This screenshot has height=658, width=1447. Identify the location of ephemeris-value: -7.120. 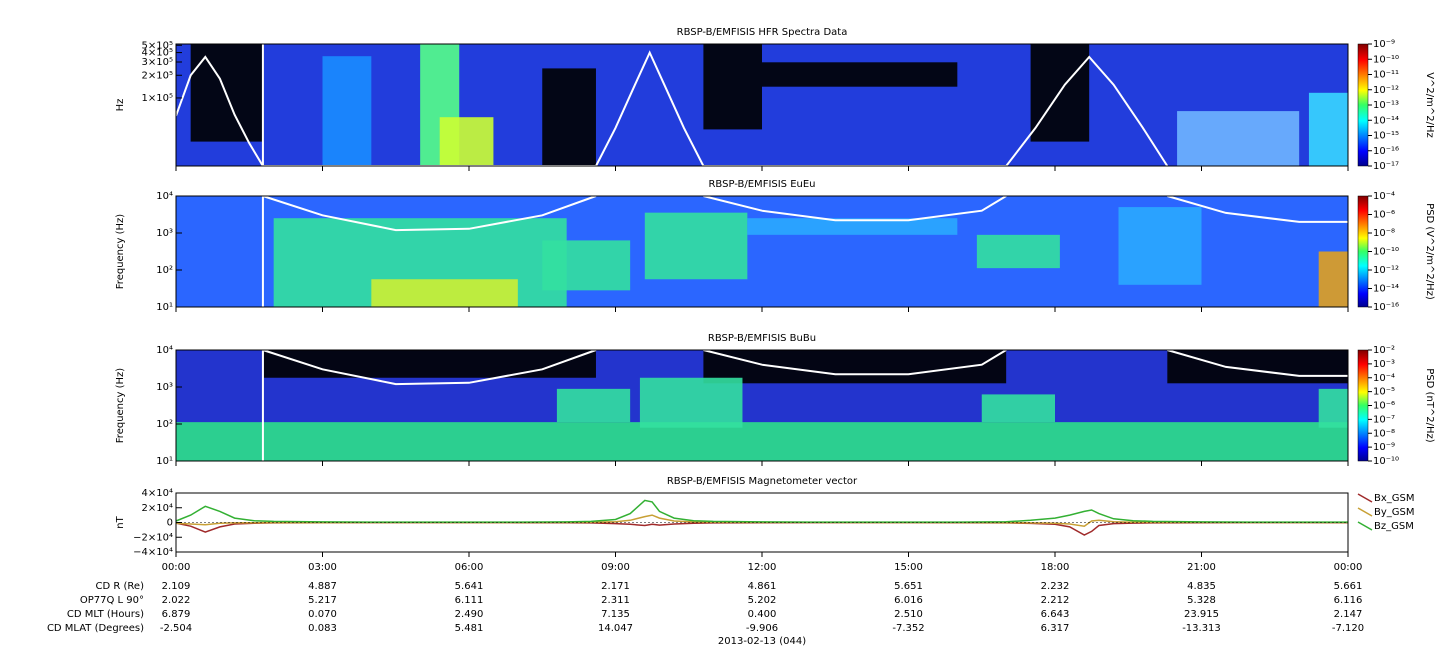
(1348, 628).